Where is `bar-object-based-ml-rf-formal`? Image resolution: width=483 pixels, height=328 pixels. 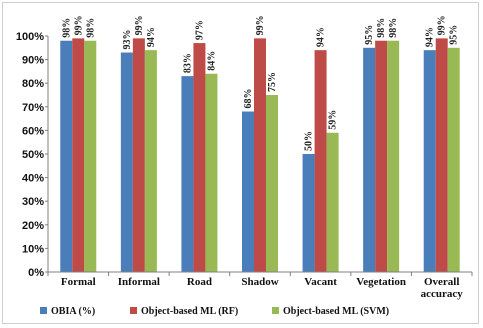 bar-object-based-ml-rf-formal is located at coordinates (78, 155).